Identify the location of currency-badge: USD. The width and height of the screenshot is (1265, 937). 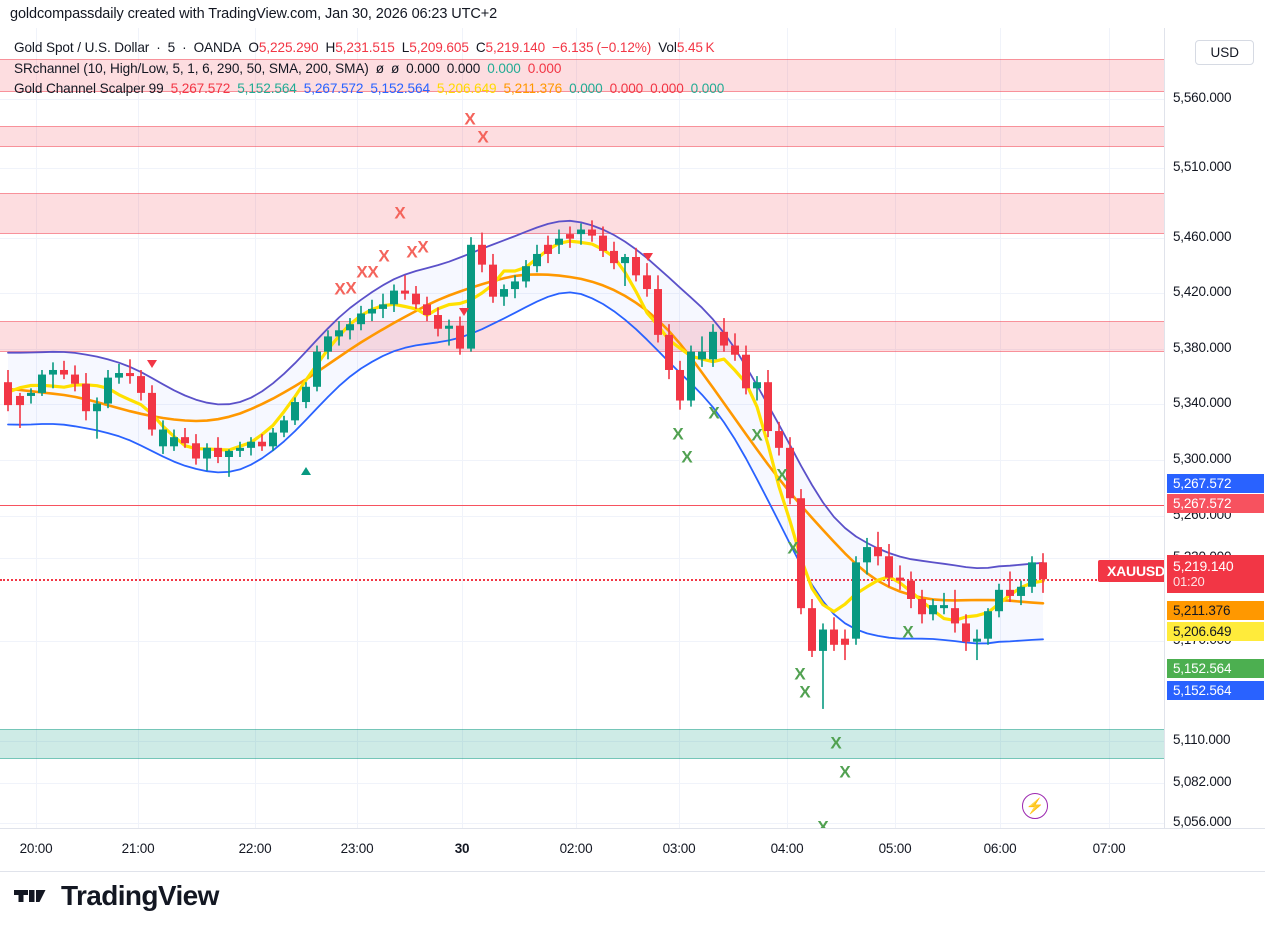
(1224, 52).